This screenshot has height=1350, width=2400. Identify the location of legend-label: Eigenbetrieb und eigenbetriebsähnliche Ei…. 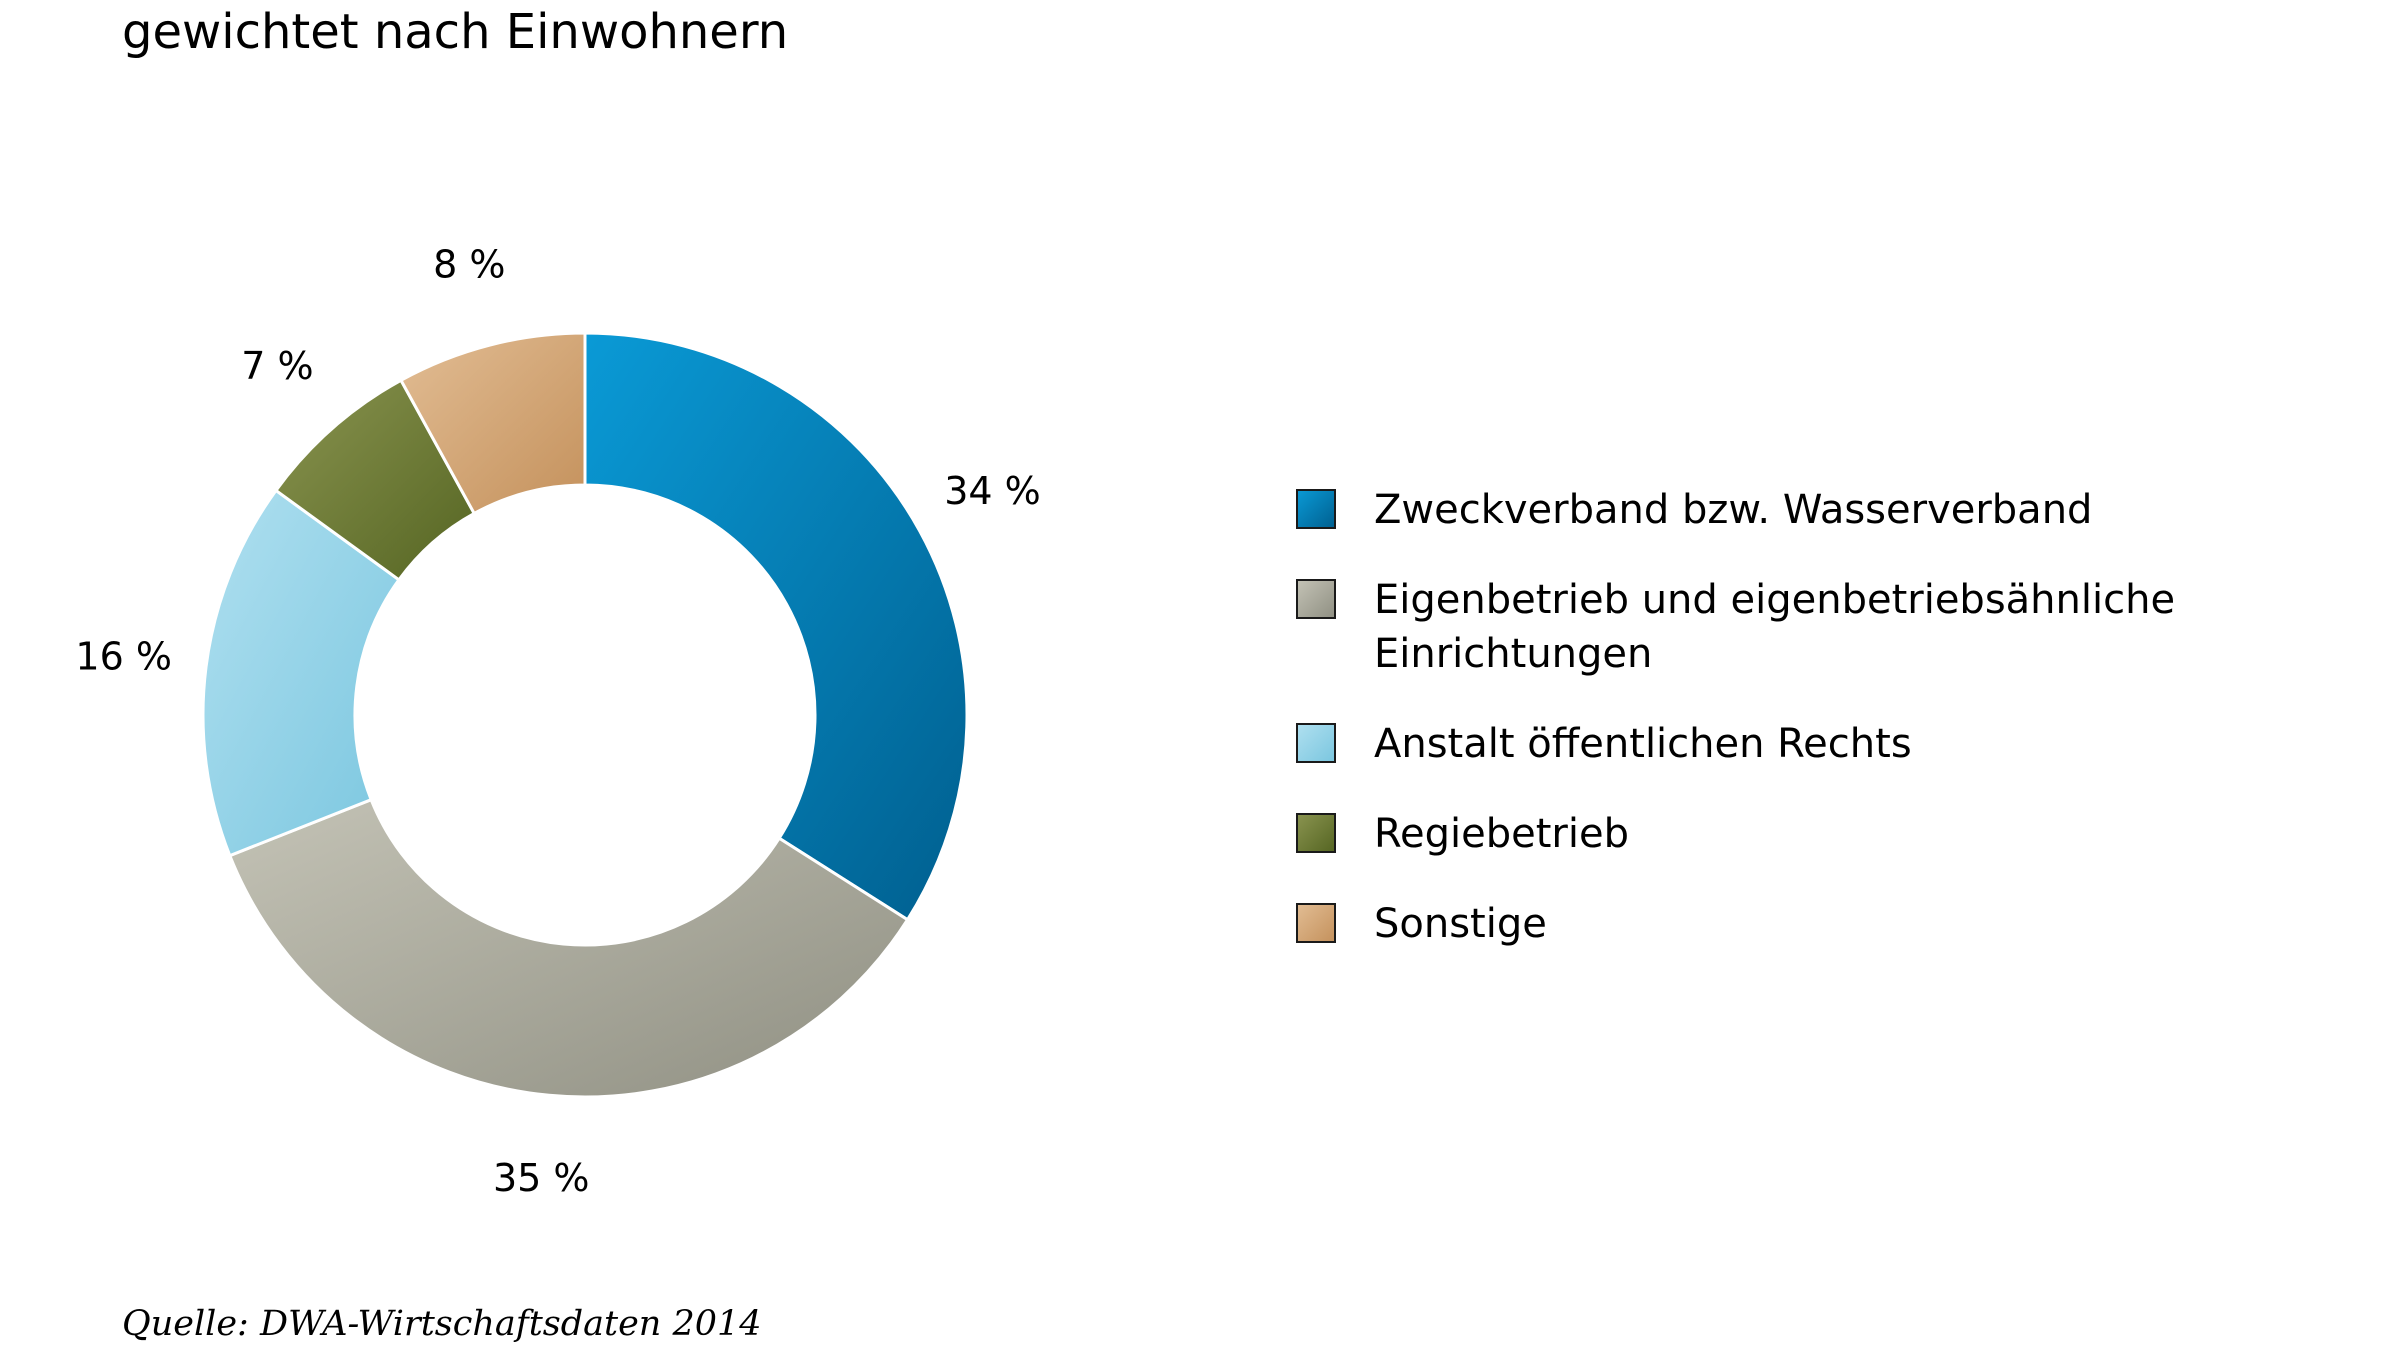
(1774, 627).